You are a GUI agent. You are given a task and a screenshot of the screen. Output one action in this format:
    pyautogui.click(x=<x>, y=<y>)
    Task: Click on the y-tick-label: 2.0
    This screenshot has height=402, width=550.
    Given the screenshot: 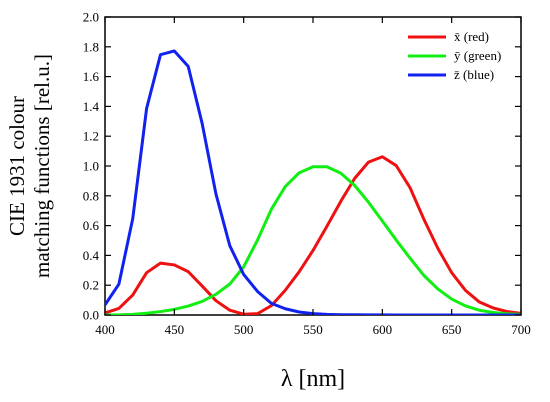 What is the action you would take?
    pyautogui.click(x=91, y=17)
    